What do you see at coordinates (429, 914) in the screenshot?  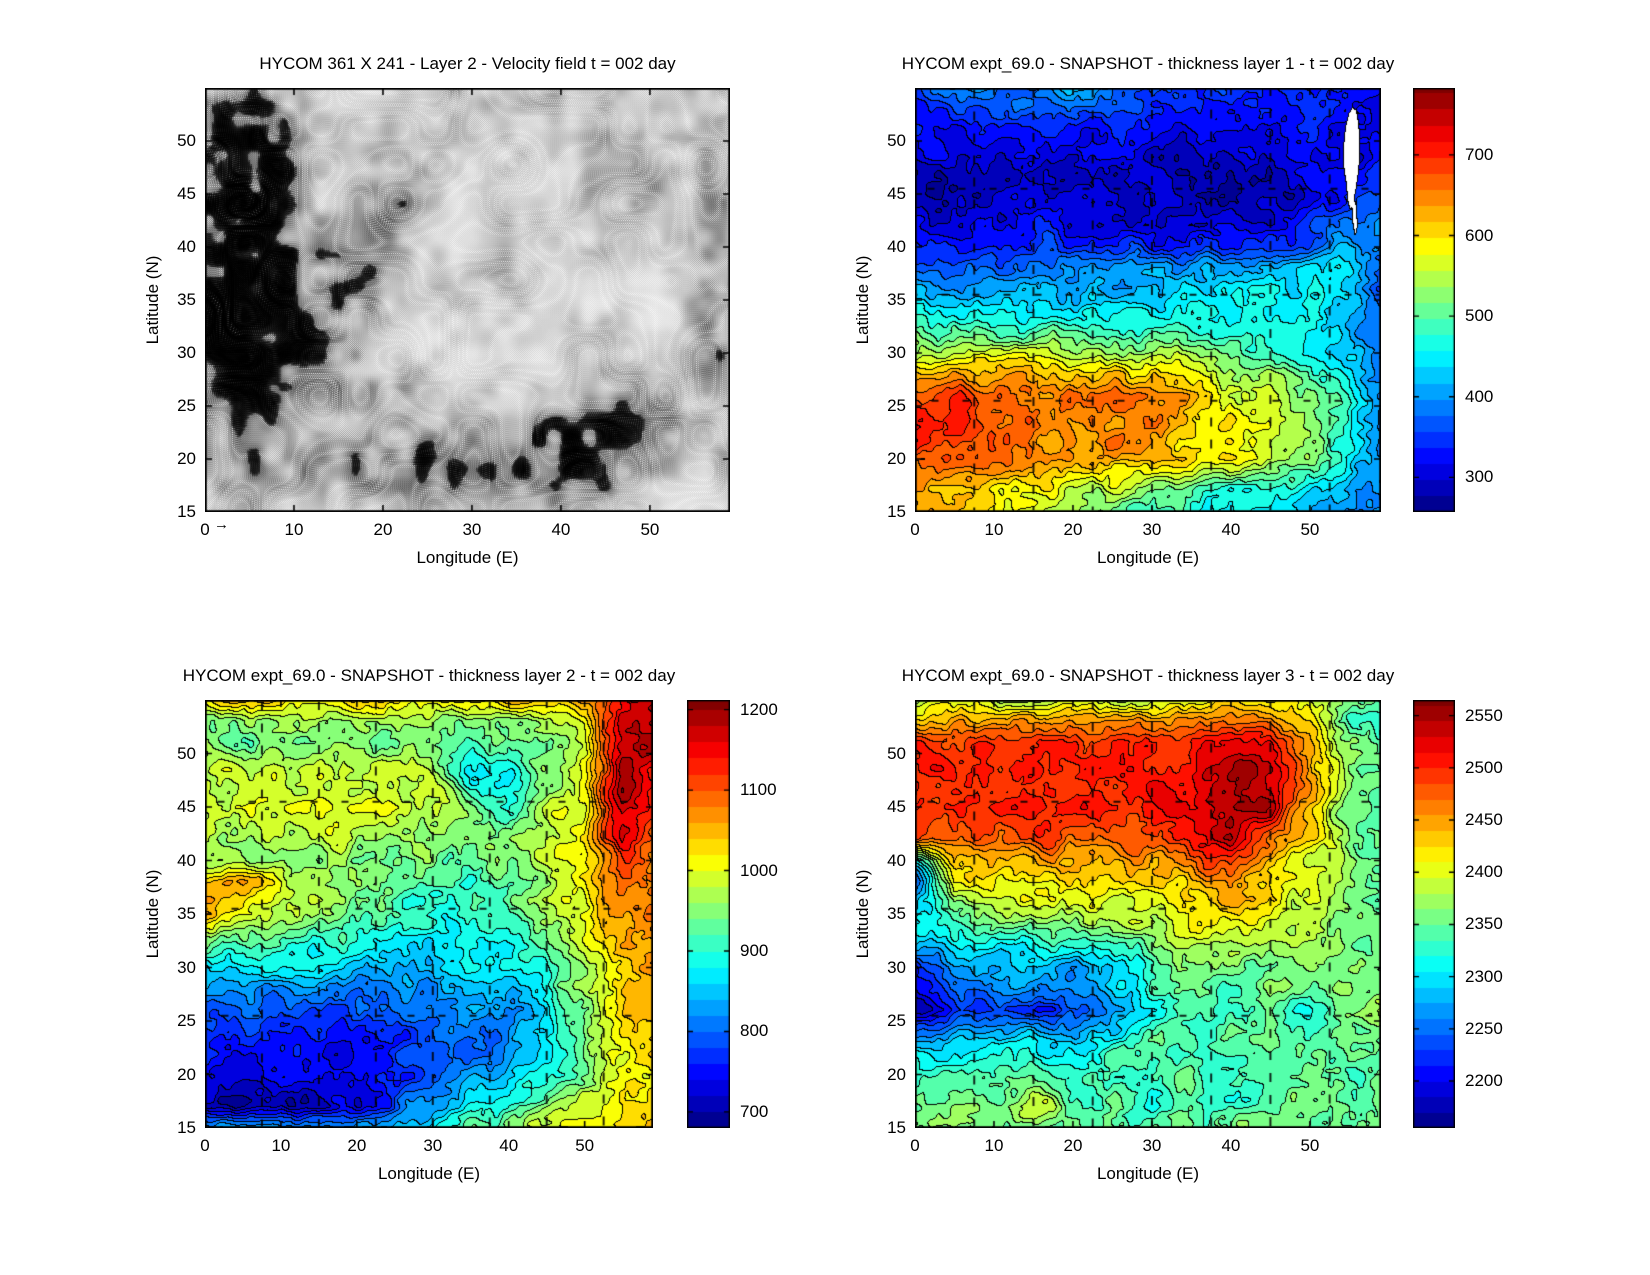 I see `thickness-layer2-contour-plot` at bounding box center [429, 914].